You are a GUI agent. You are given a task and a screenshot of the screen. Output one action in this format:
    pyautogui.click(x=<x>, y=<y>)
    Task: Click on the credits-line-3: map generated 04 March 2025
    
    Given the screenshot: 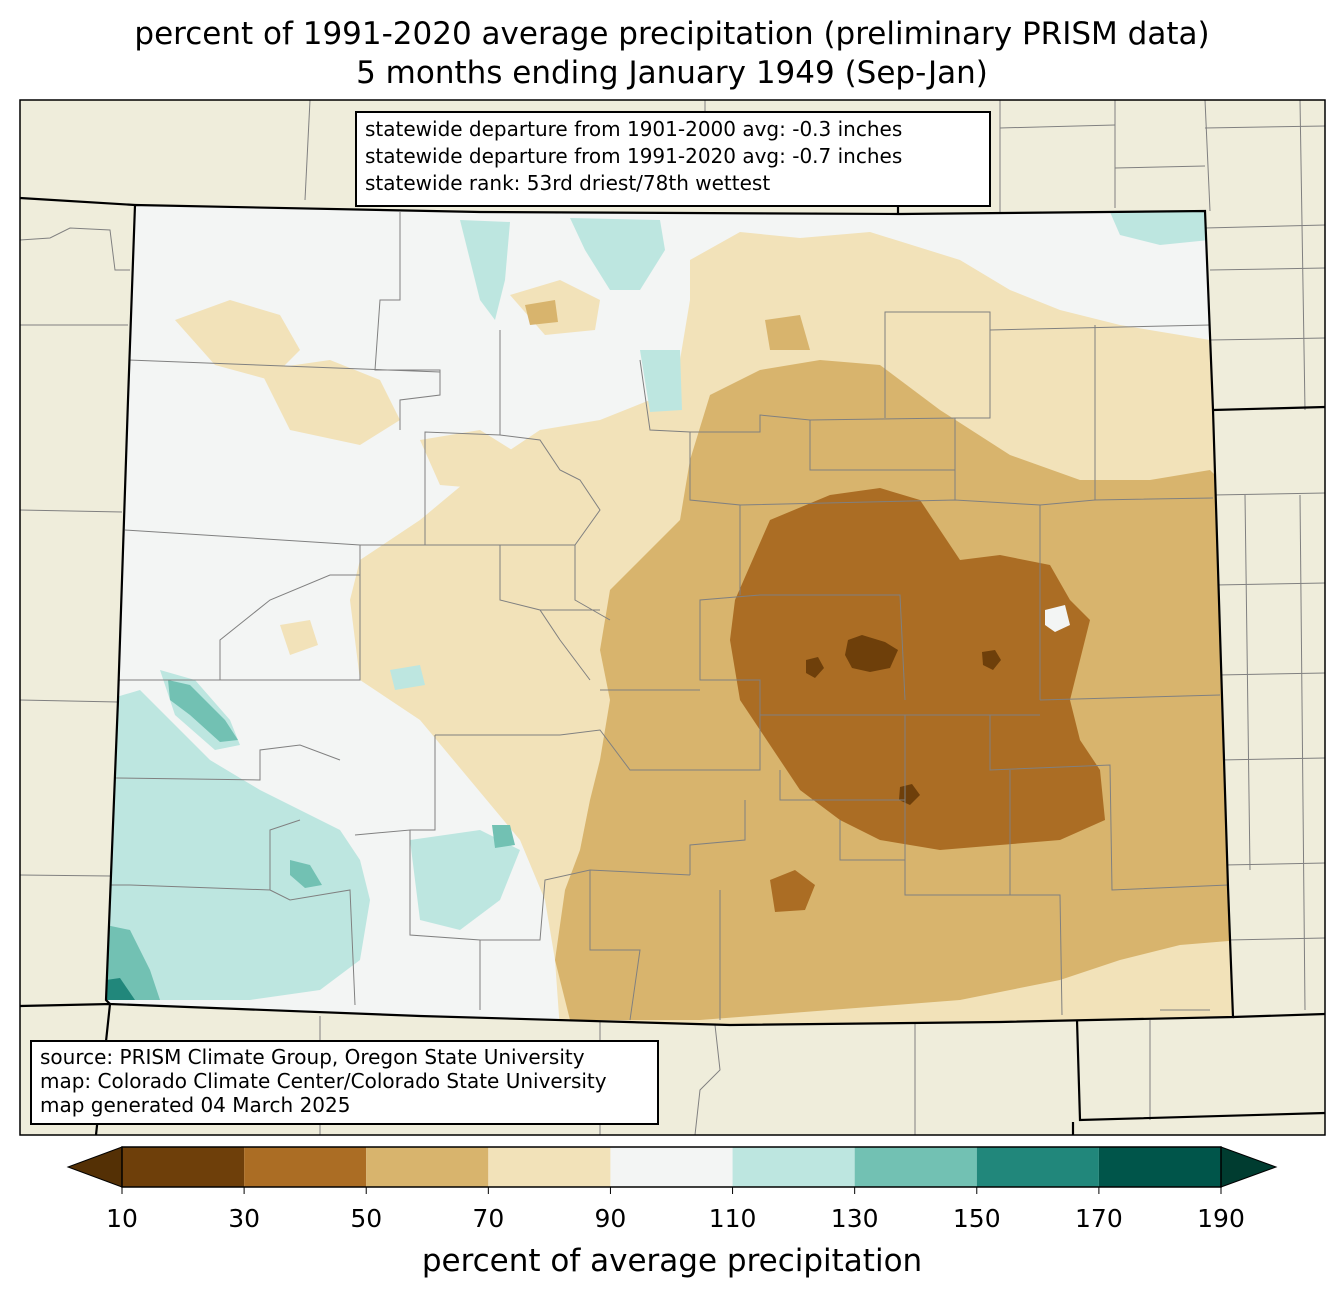 What is the action you would take?
    pyautogui.click(x=195, y=1105)
    